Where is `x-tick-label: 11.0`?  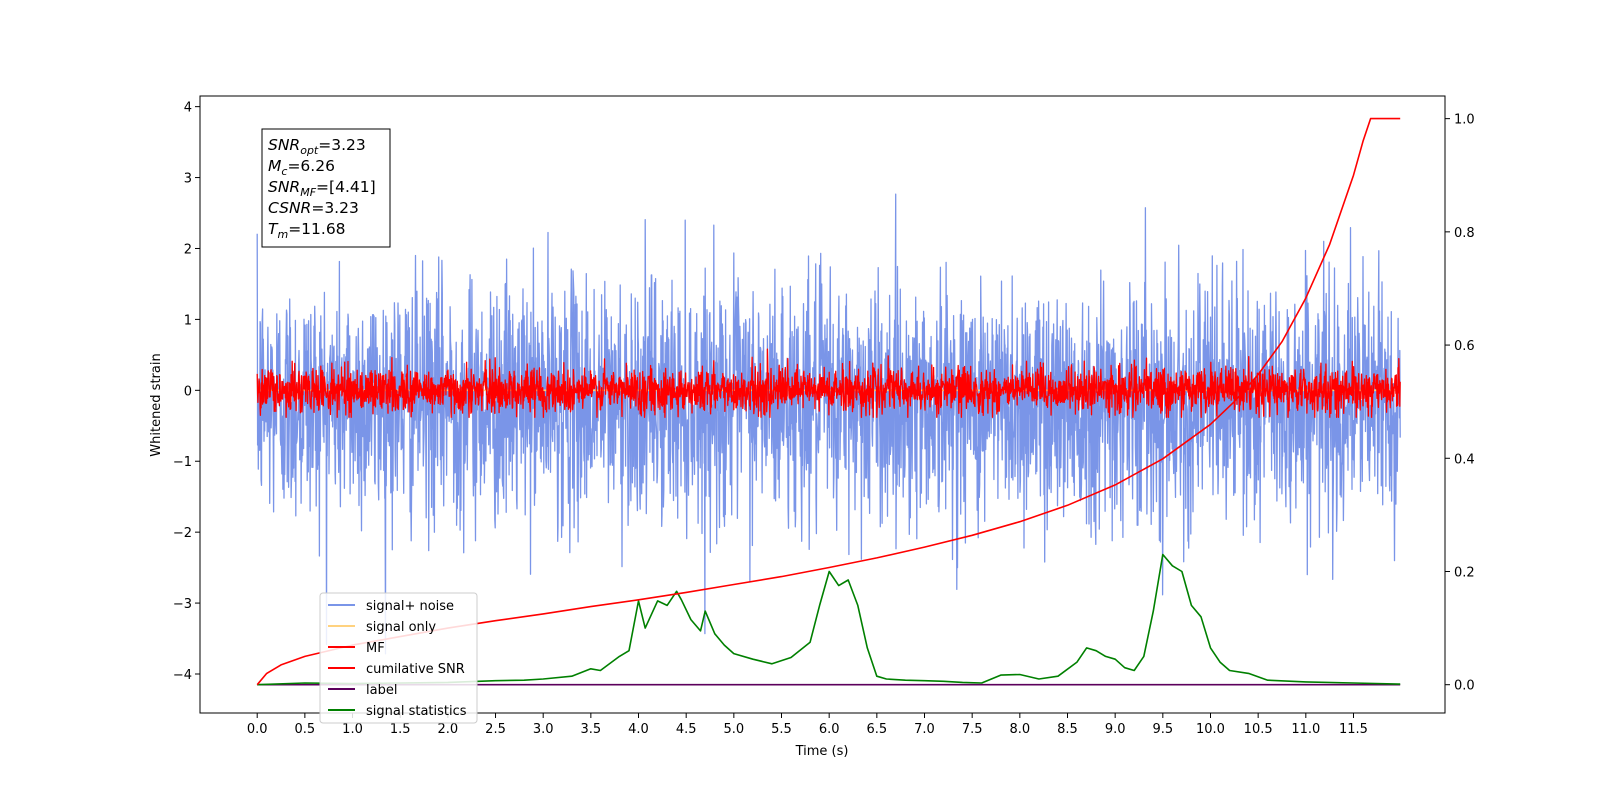
x-tick-label: 11.0 is located at coordinates (1305, 729).